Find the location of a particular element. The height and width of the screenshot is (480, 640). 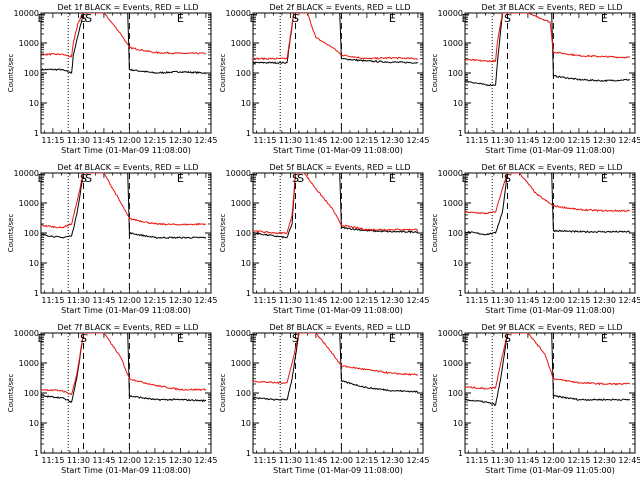

panel-title: Det 5f BLACK = Events, RED = LLD is located at coordinates (339, 167).